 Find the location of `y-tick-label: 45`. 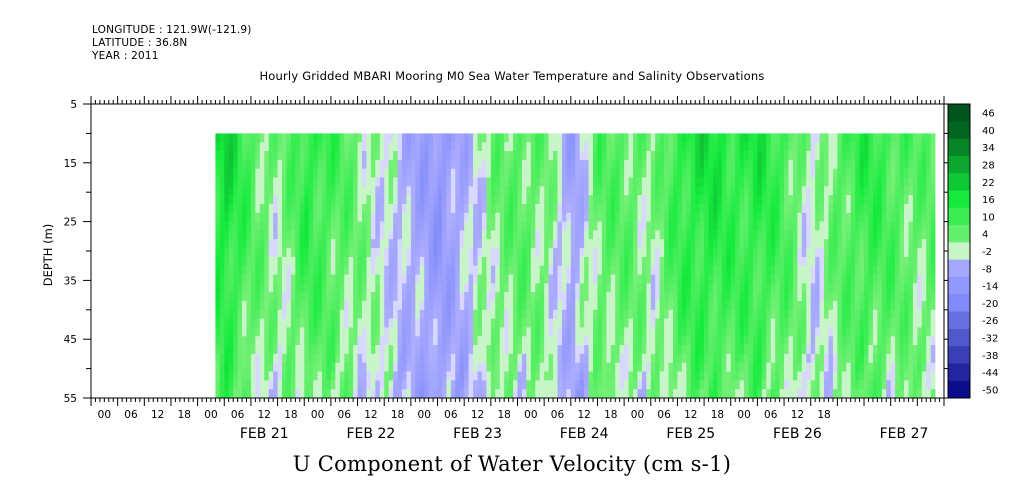

y-tick-label: 45 is located at coordinates (70, 340).